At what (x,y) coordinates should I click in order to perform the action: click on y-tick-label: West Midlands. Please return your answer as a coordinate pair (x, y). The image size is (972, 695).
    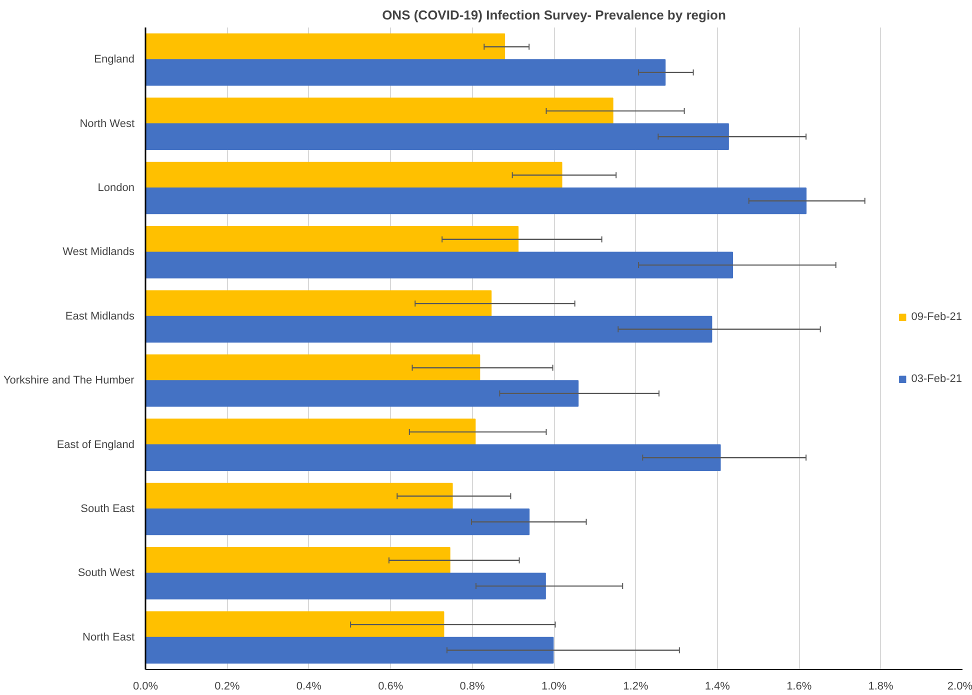
    Looking at the image, I should click on (98, 252).